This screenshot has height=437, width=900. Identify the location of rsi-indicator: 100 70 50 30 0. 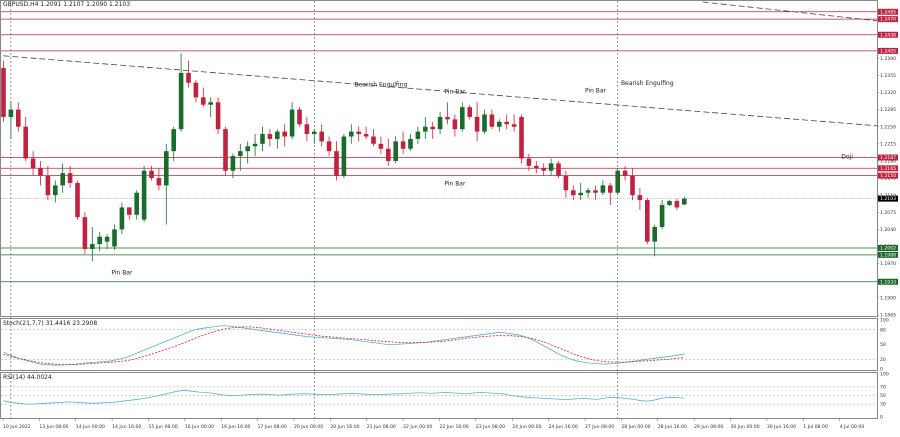
(445, 396).